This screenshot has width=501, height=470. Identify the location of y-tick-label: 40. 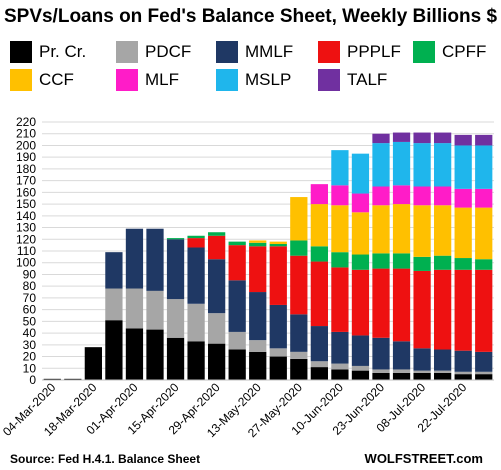
(30, 333).